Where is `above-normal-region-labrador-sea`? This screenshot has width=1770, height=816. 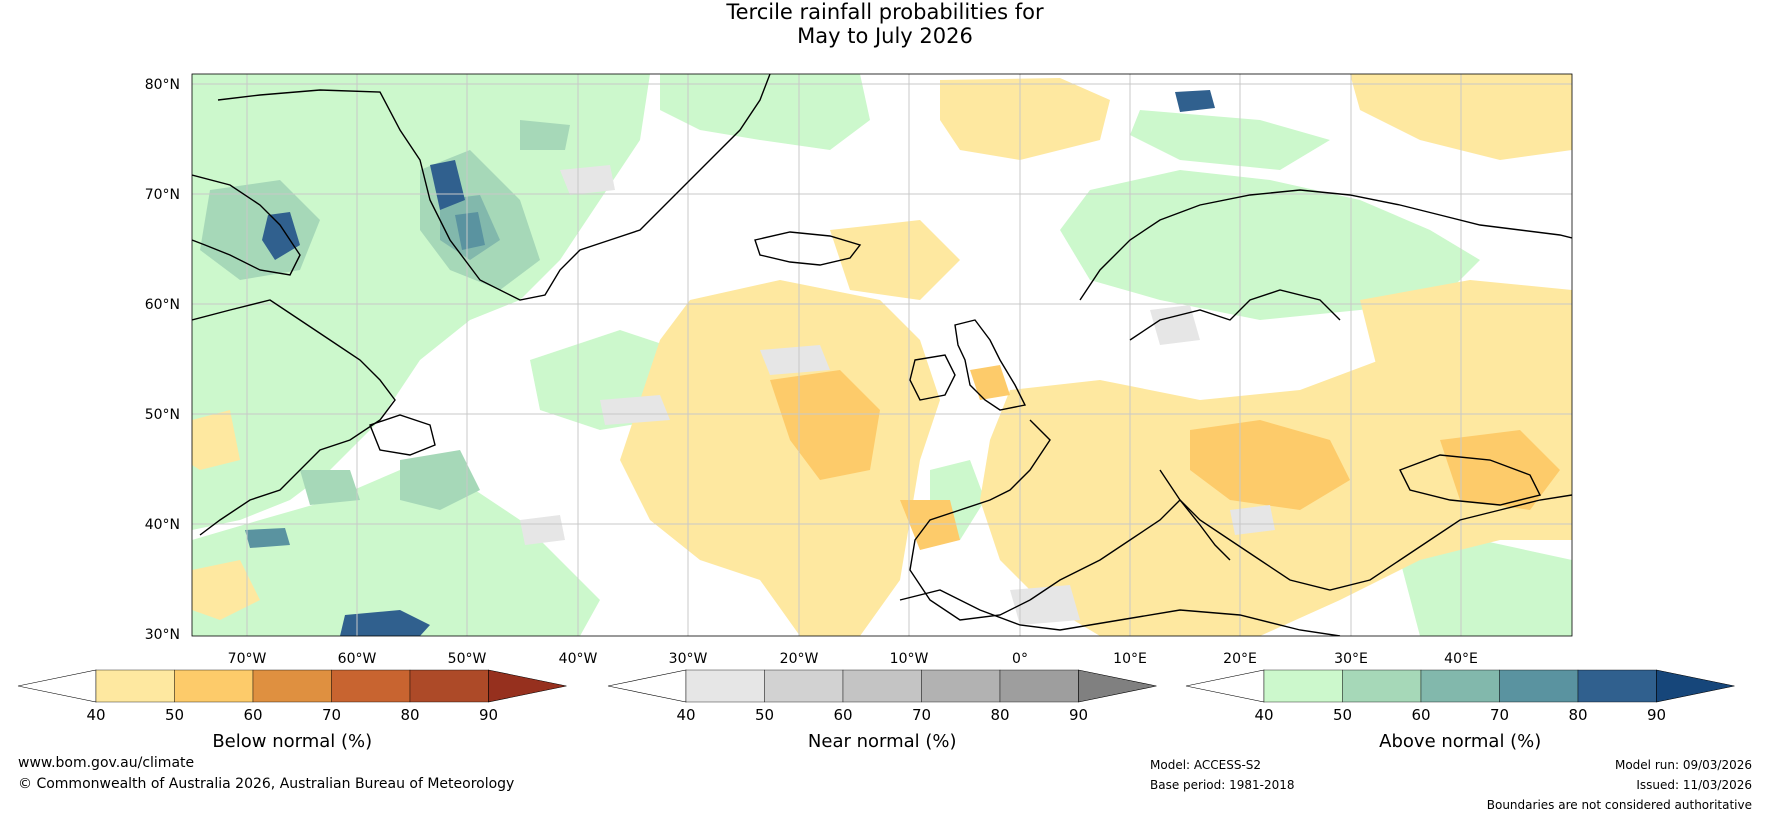
above-normal-region-labrador-sea is located at coordinates (421, 302).